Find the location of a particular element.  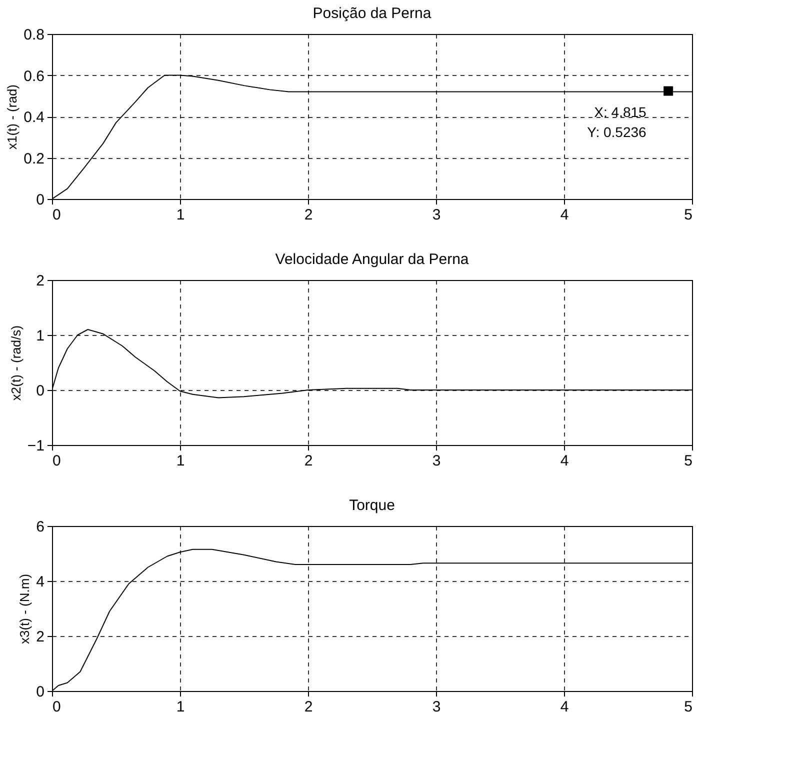

y-tick-label: 0.8 is located at coordinates (34, 35).